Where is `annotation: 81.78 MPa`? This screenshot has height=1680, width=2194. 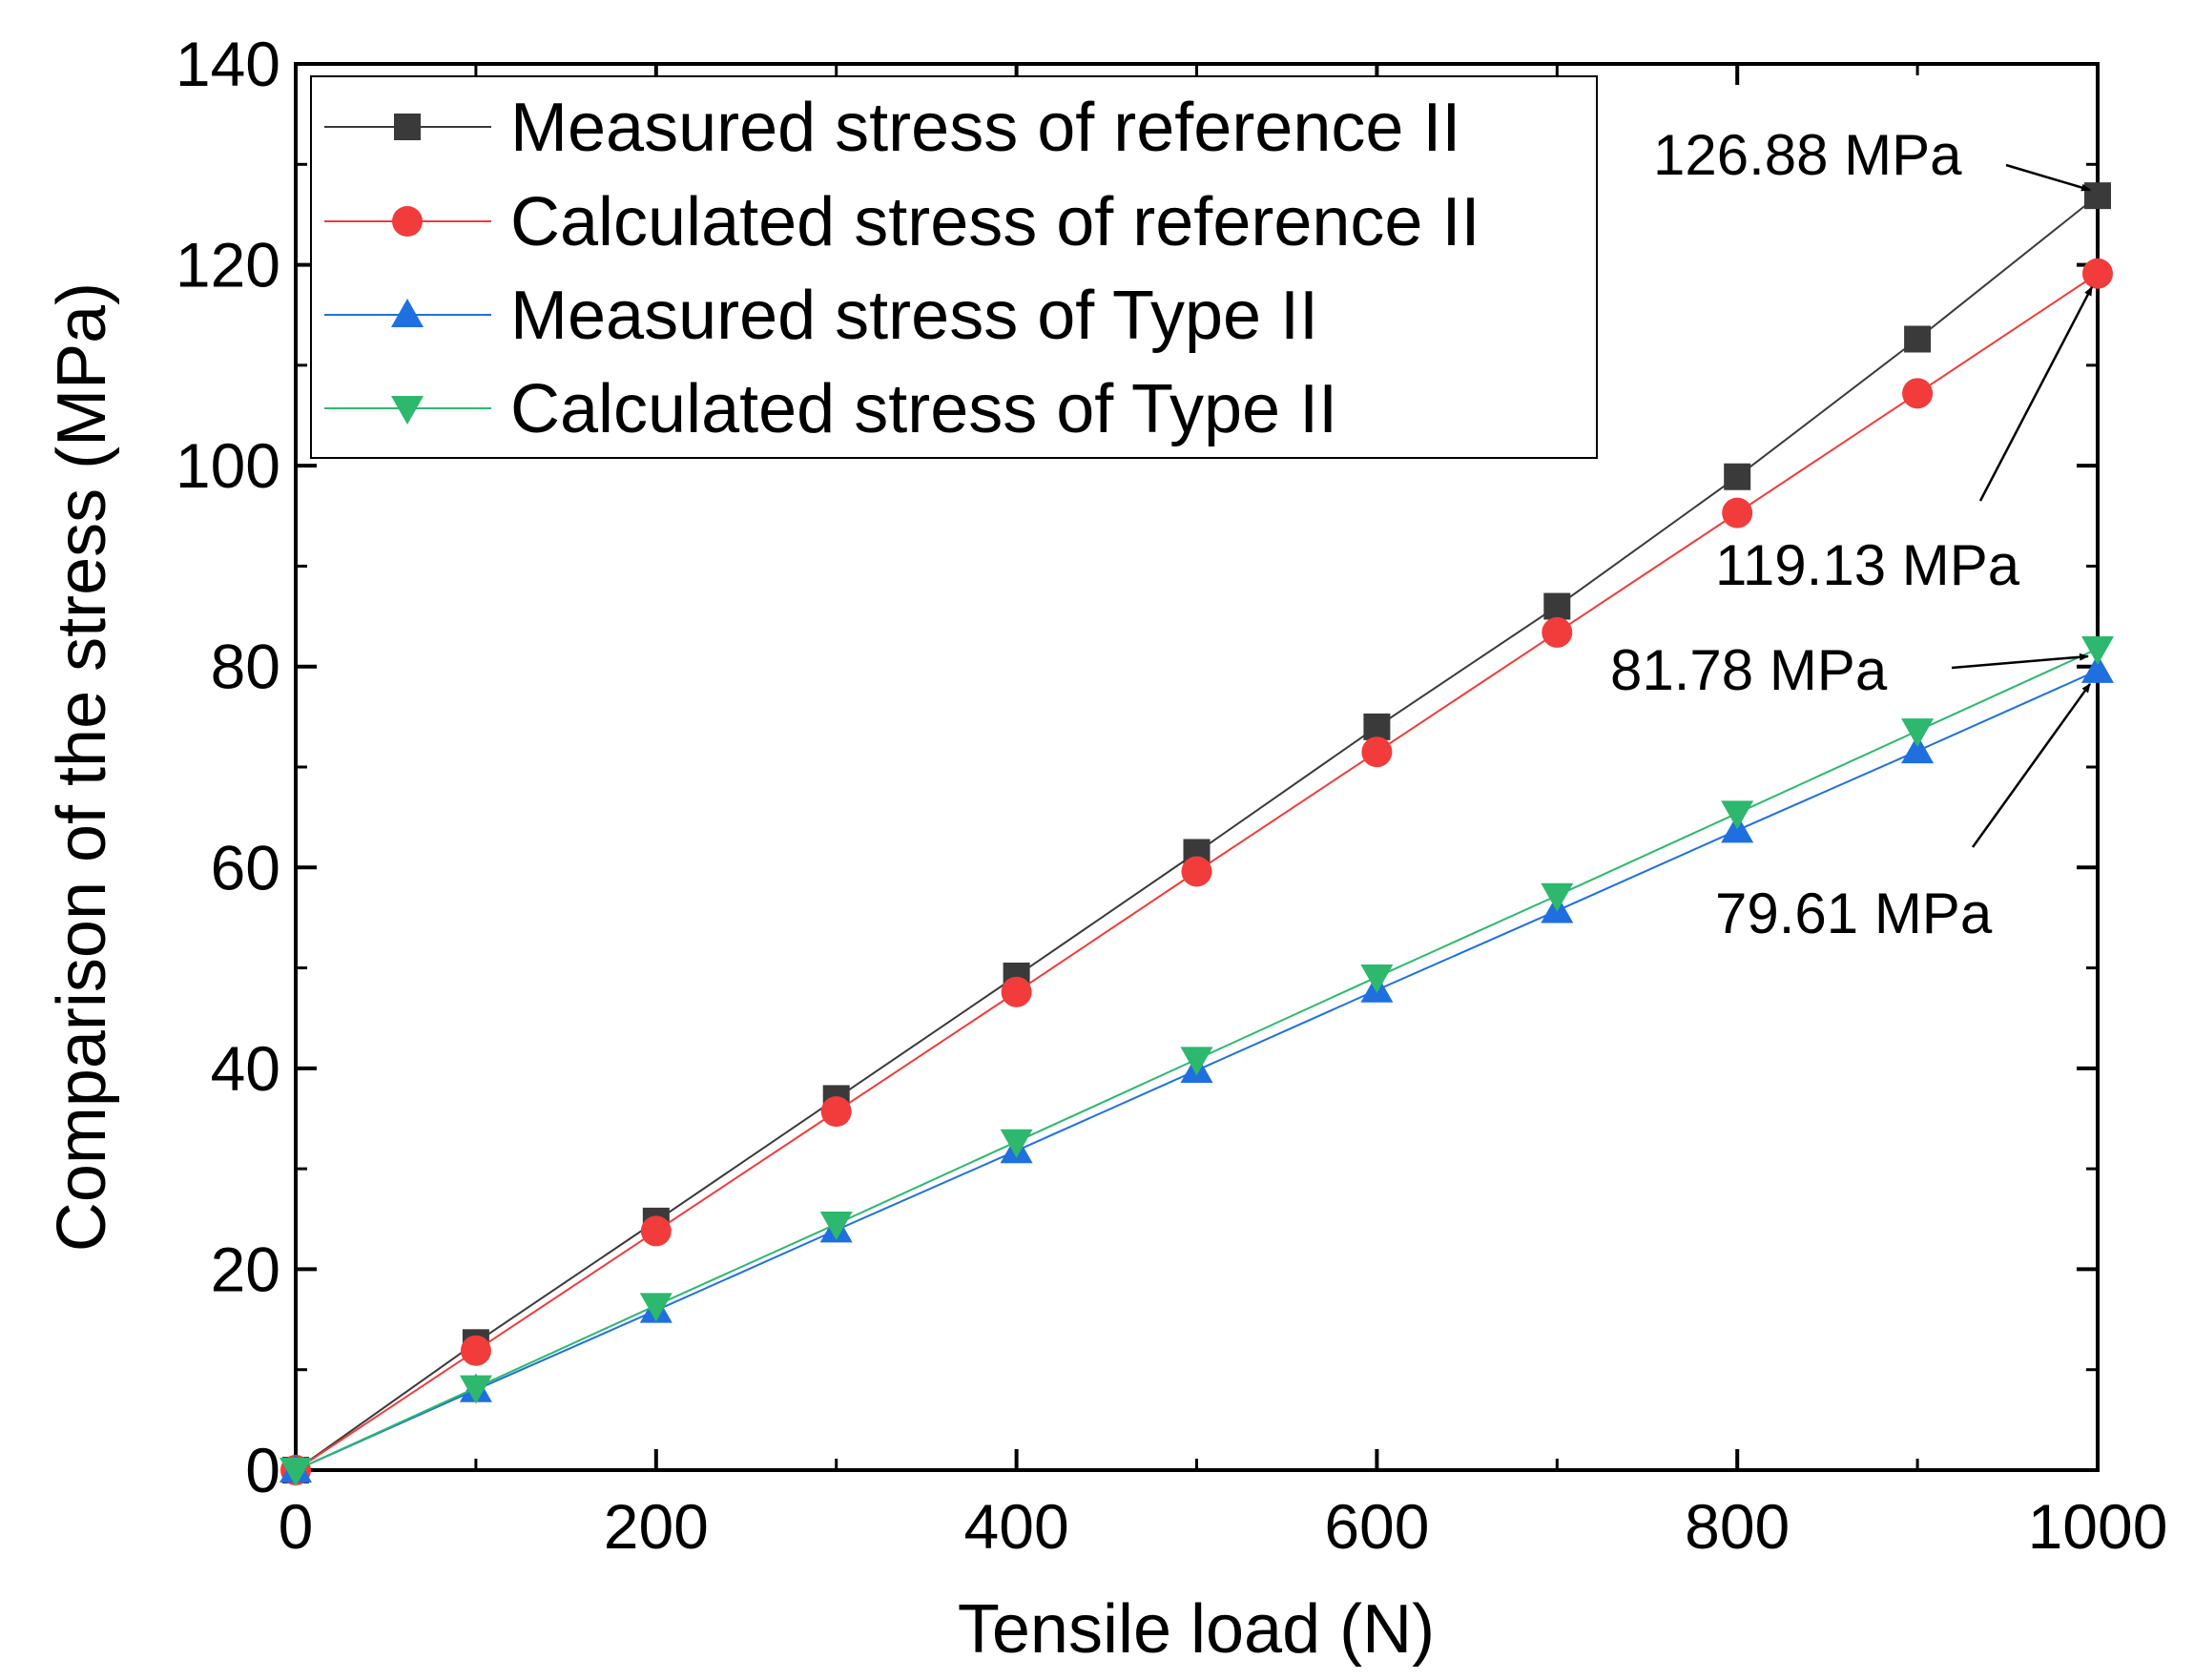
annotation: 81.78 MPa is located at coordinates (1849, 670).